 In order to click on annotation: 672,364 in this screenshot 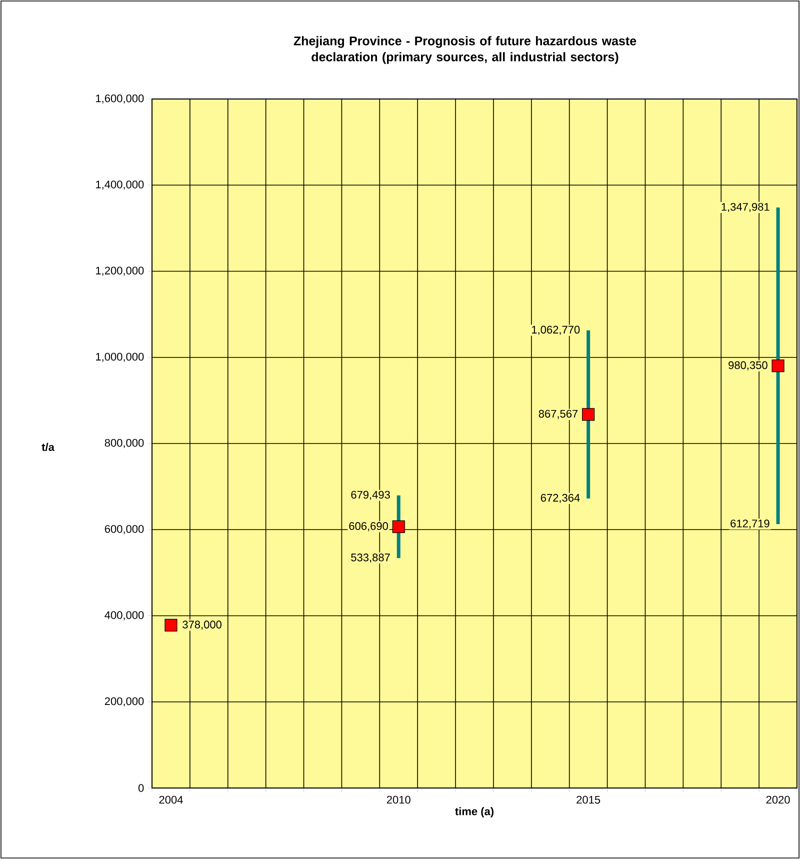, I will do `click(560, 498)`.